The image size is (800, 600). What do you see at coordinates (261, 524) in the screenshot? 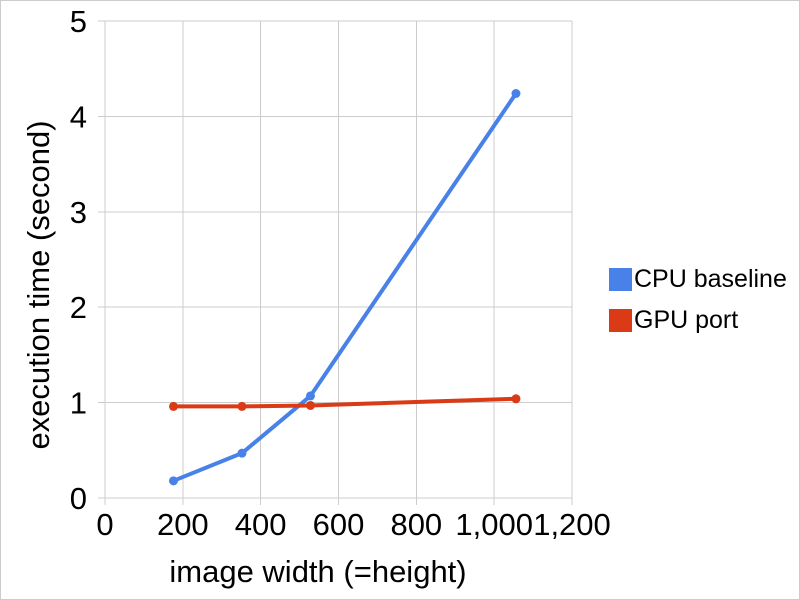
I see `x-tick-label: 400` at bounding box center [261, 524].